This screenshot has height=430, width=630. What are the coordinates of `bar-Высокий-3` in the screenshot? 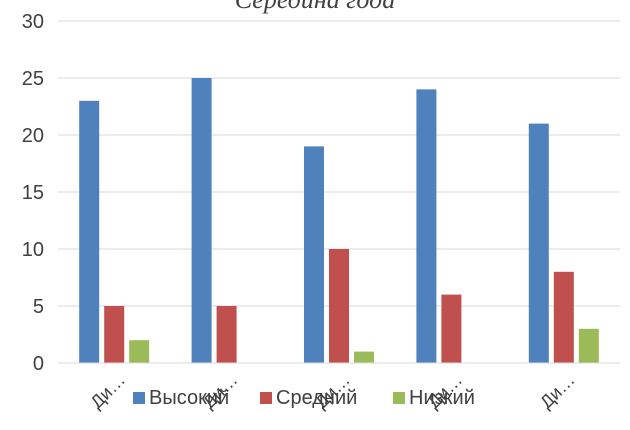 It's located at (426, 226).